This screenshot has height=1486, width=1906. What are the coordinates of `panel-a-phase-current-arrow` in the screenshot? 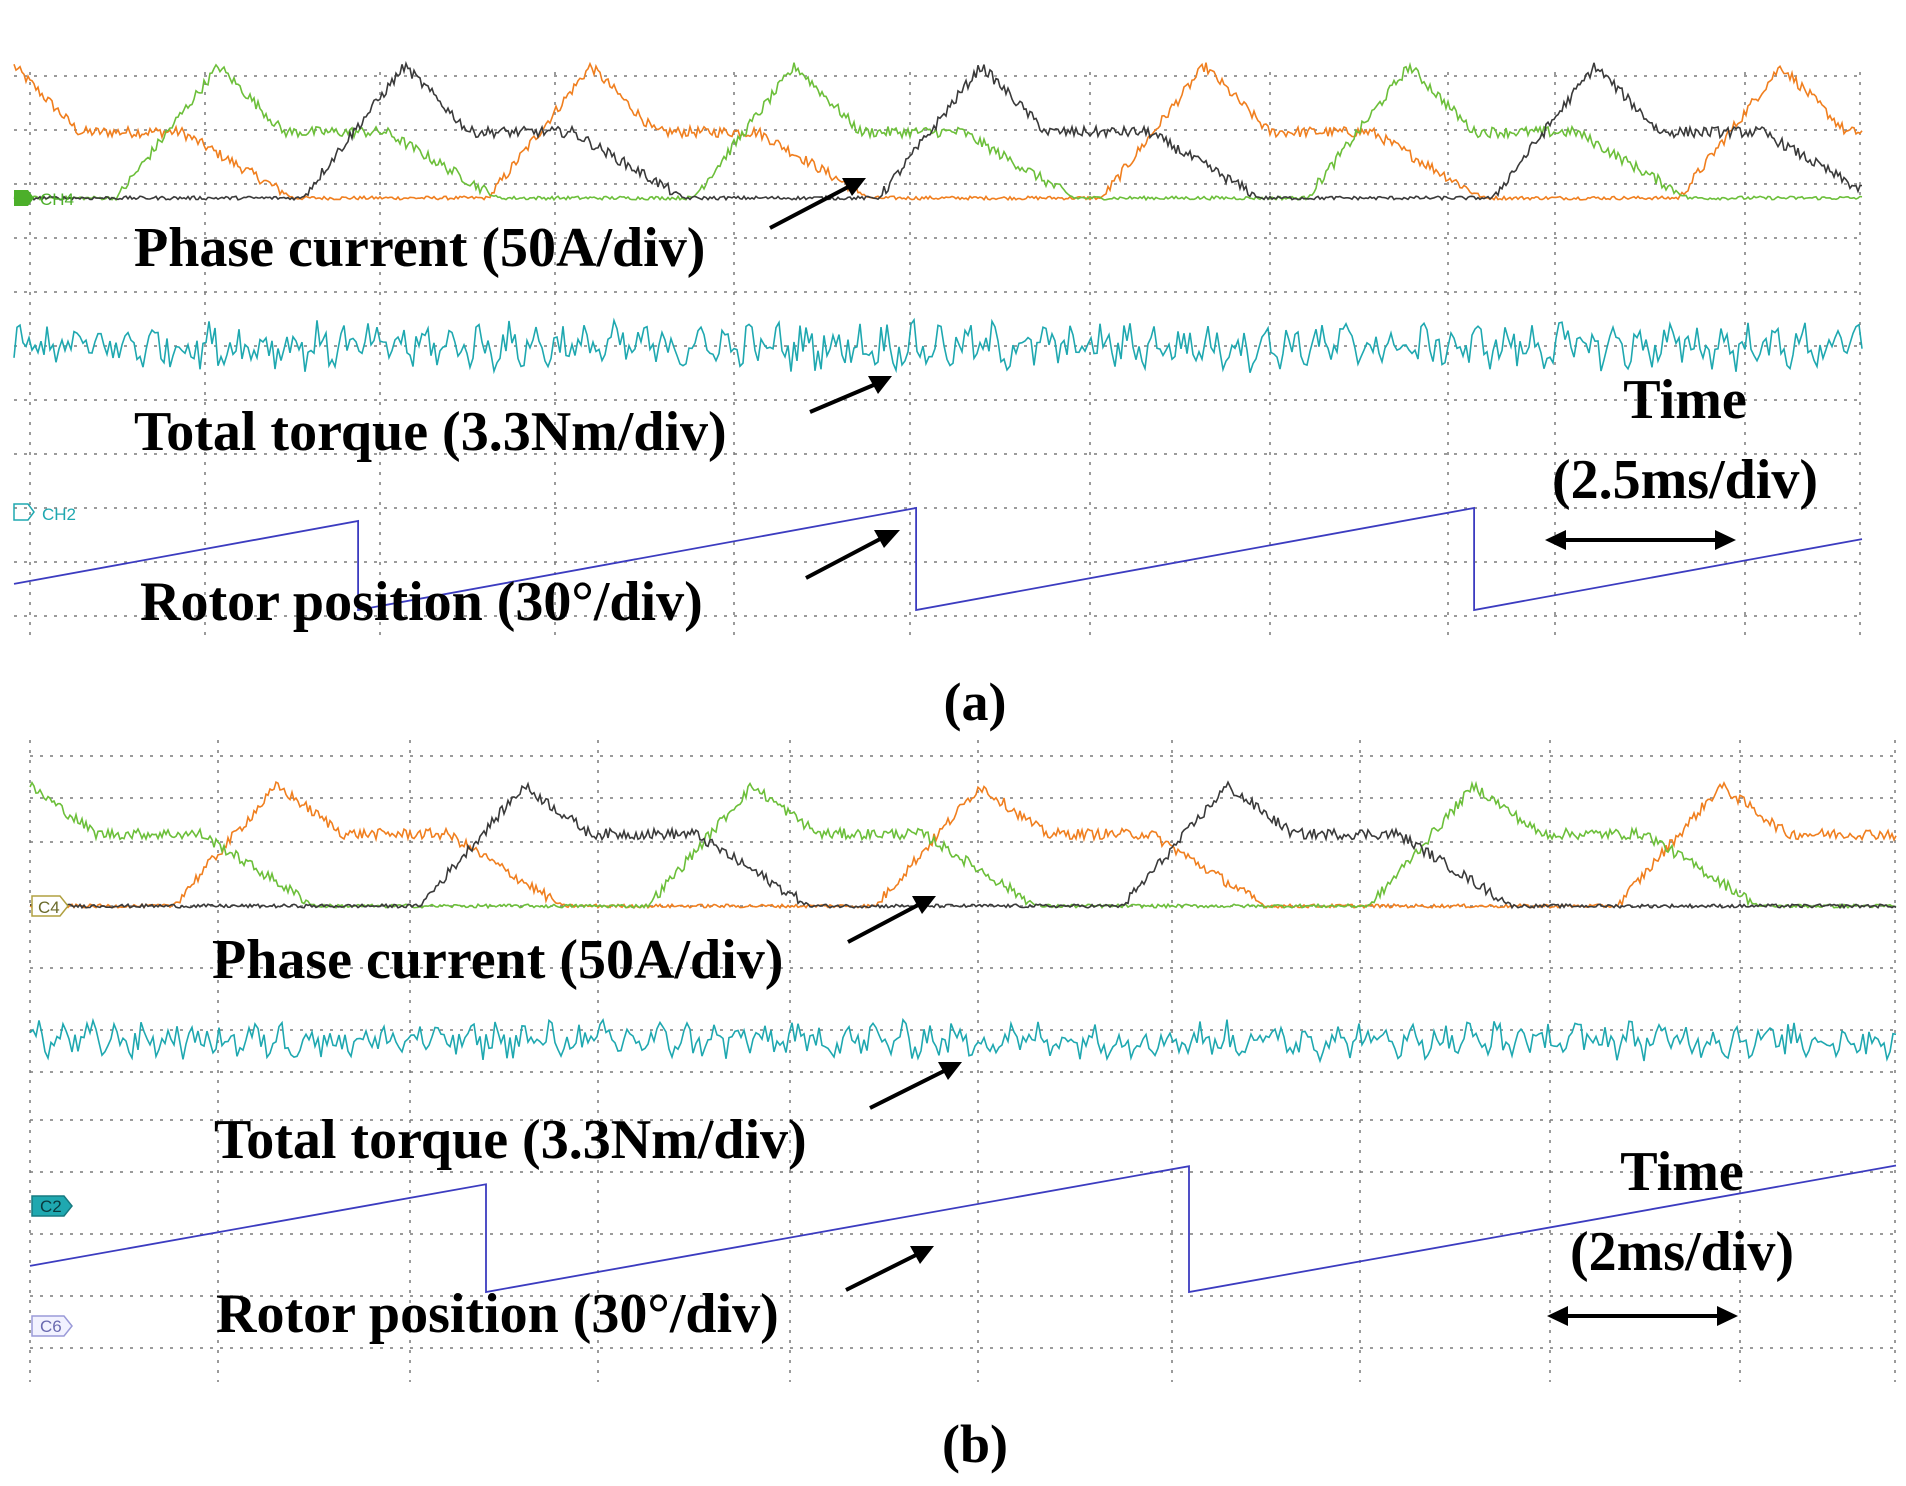 It's located at (817, 204).